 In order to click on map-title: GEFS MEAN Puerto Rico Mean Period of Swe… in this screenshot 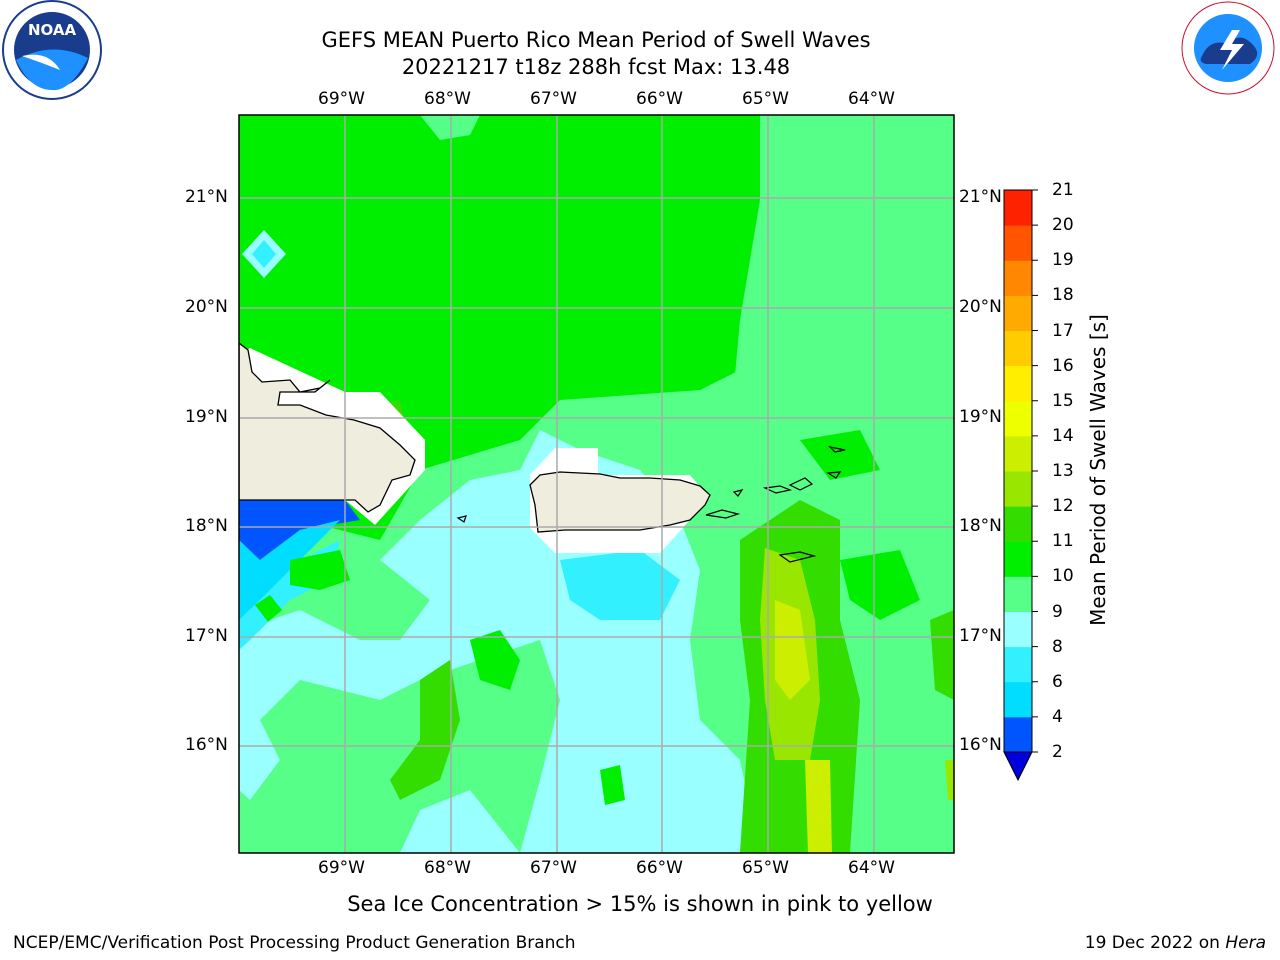, I will do `click(596, 40)`.